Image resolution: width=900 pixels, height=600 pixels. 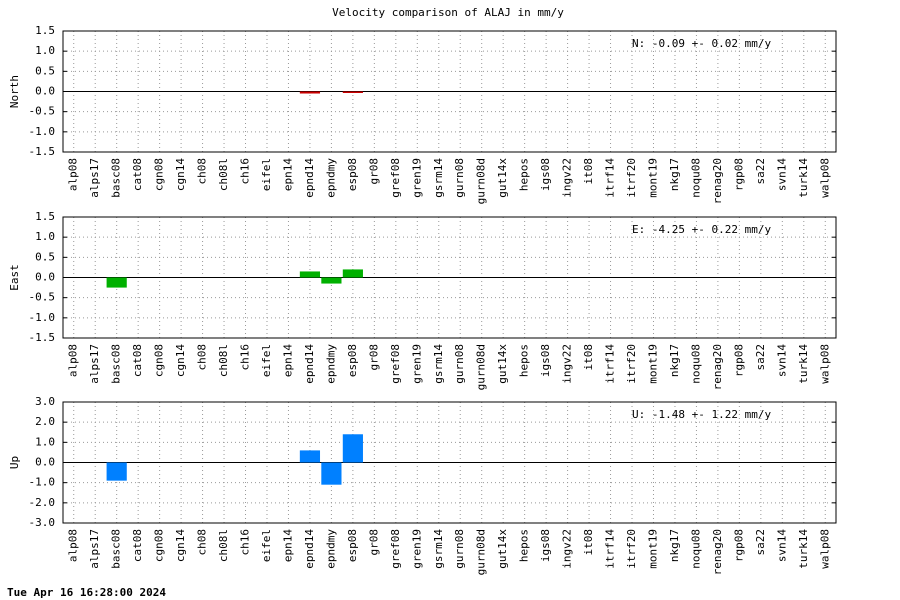 What do you see at coordinates (42, 111) in the screenshot?
I see `y-tick-label: -0.5` at bounding box center [42, 111].